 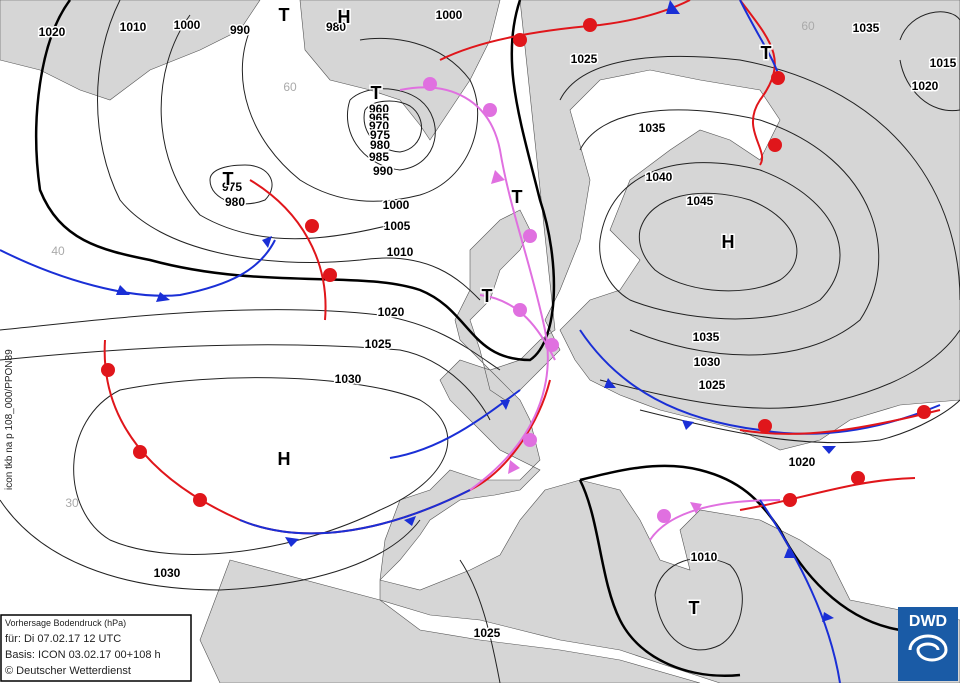 What do you see at coordinates (63, 639) in the screenshot?
I see `info-valid: für: Di 07.02.17 12 UTC` at bounding box center [63, 639].